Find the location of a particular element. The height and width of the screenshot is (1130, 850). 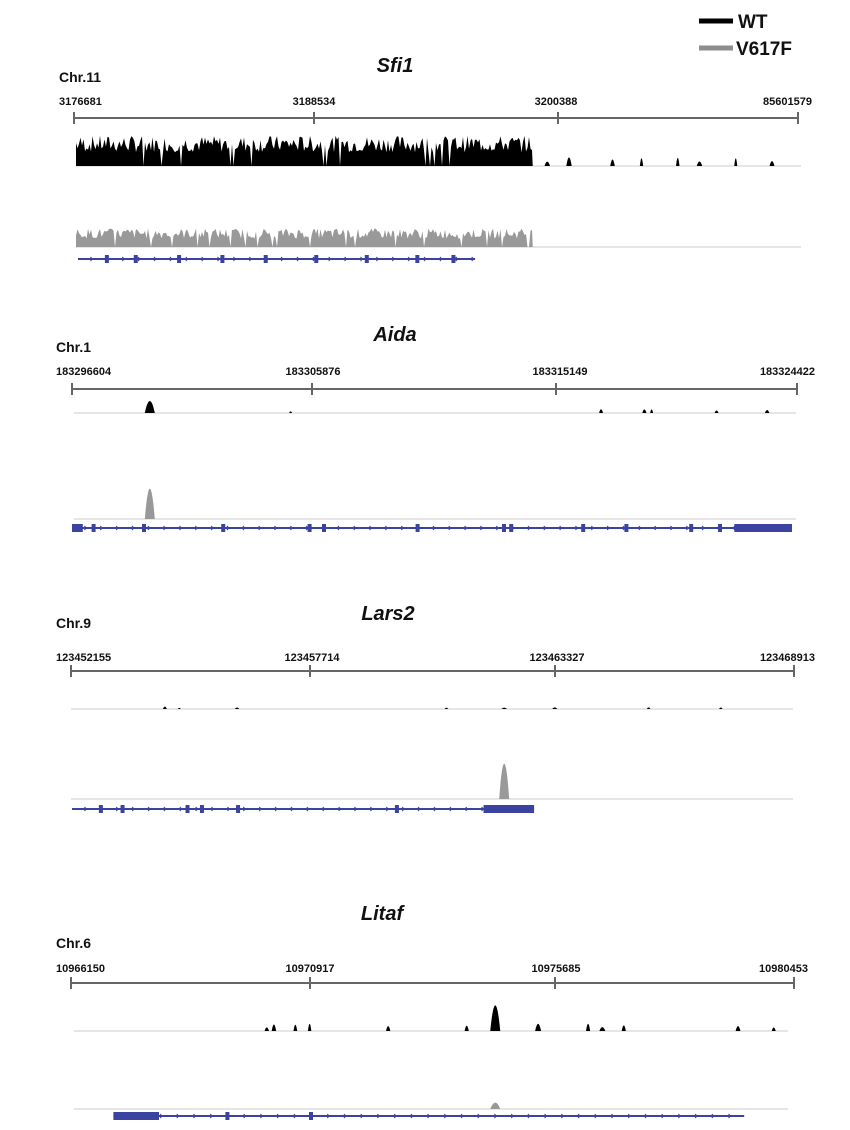

chromosome-label: Chr.1 is located at coordinates (73, 347).